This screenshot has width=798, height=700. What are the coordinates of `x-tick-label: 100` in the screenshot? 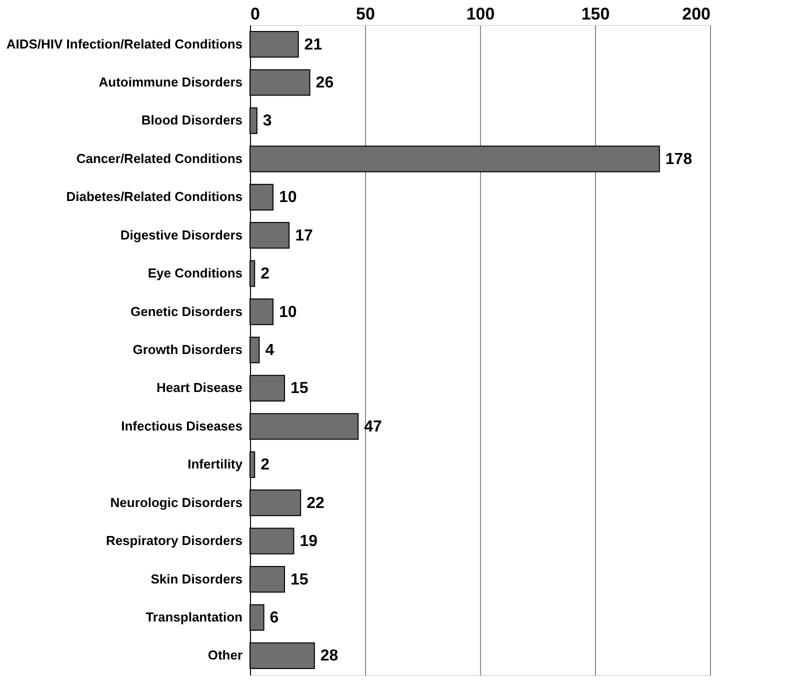 It's located at (480, 14).